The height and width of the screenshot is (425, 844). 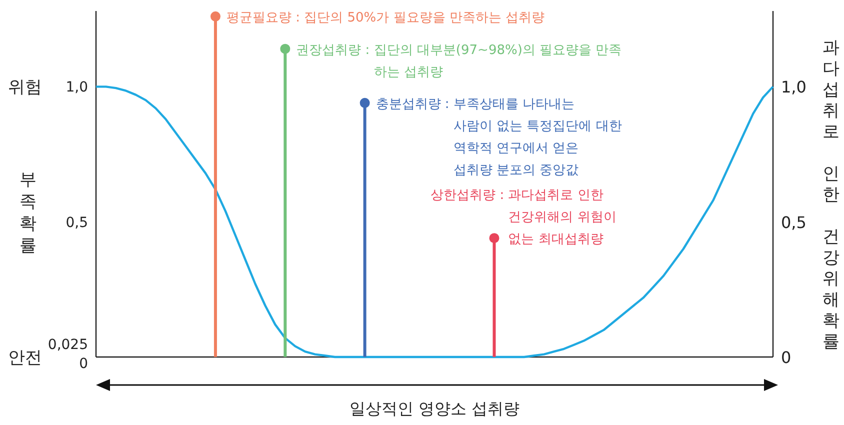 What do you see at coordinates (459, 61) in the screenshot?
I see `series-label: 권장섭취량 : 집단의 대부분(97~98%)의 필요량을 만족 하는 섭취량` at bounding box center [459, 61].